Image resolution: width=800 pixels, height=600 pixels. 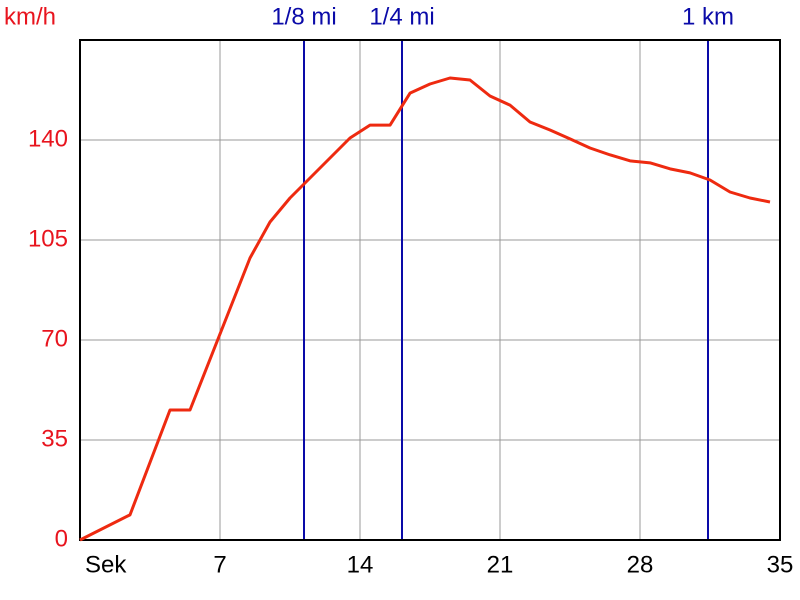 I want to click on x-tick-label: 21, so click(x=500, y=564).